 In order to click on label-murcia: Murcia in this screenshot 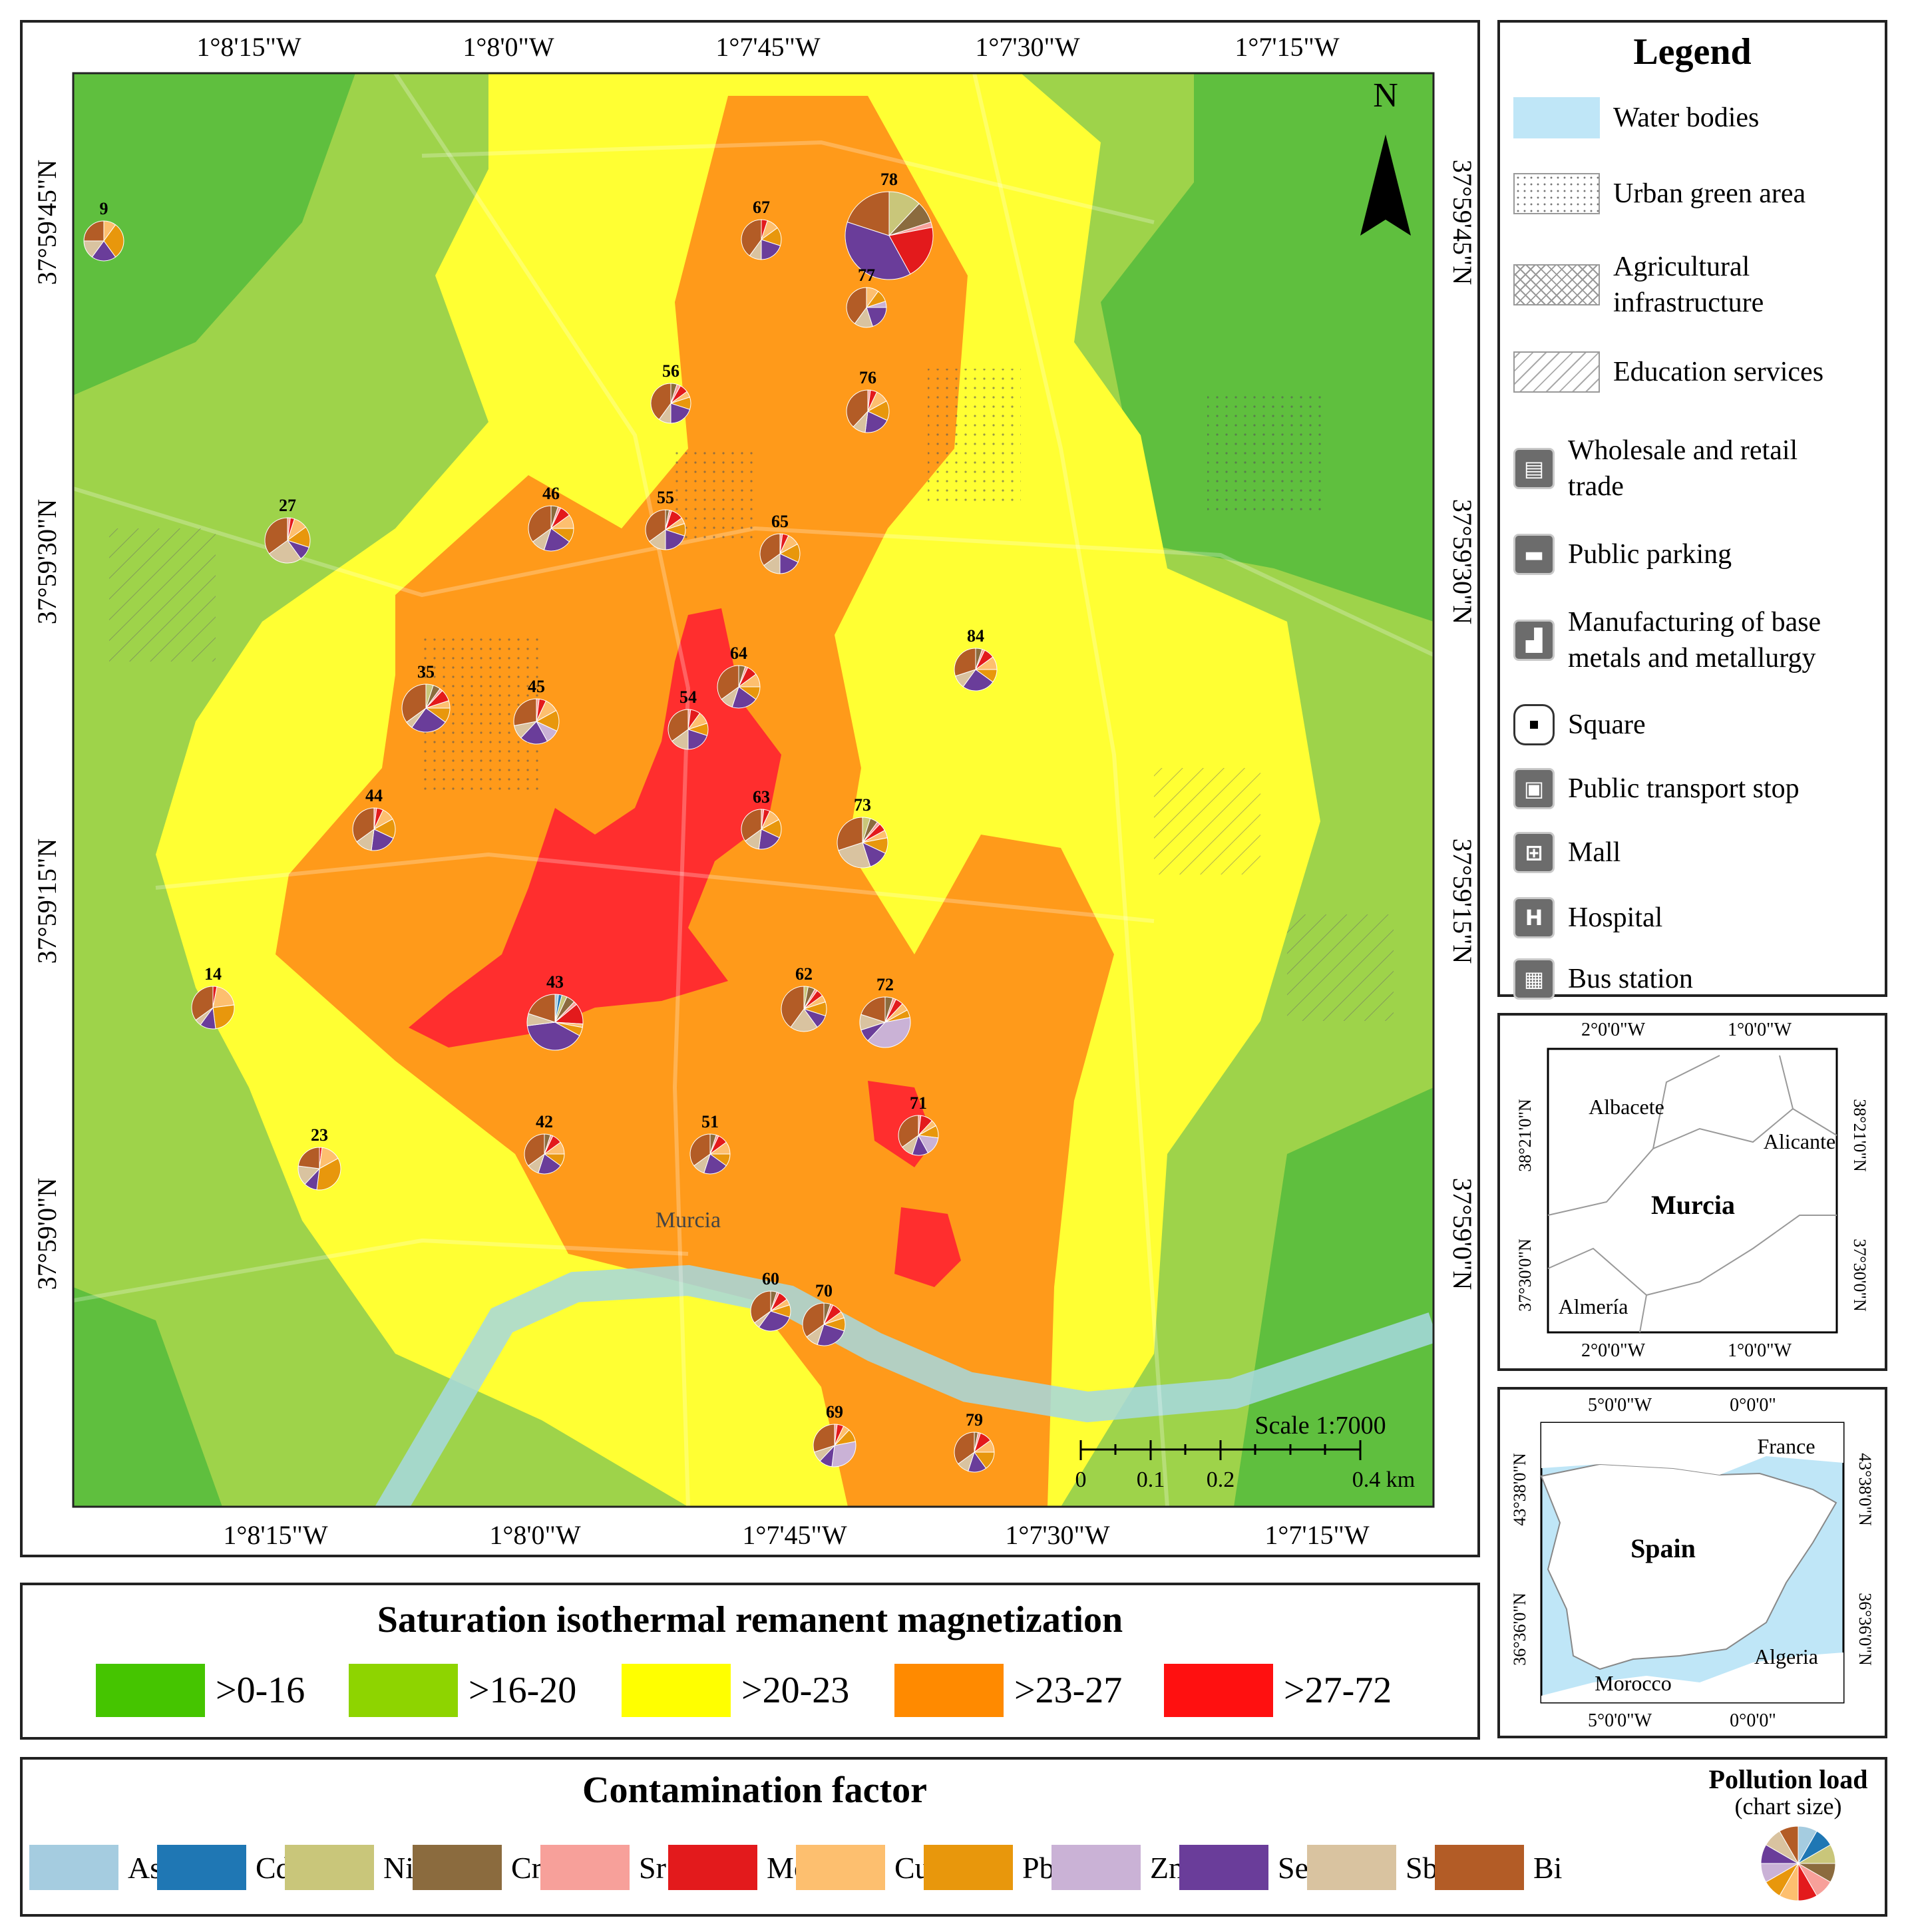, I will do `click(1693, 1205)`.